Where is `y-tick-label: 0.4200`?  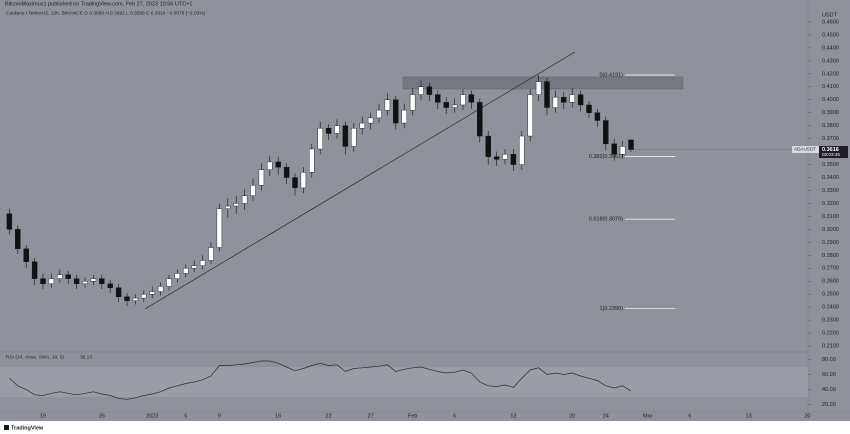 y-tick-label: 0.4200 is located at coordinates (830, 74).